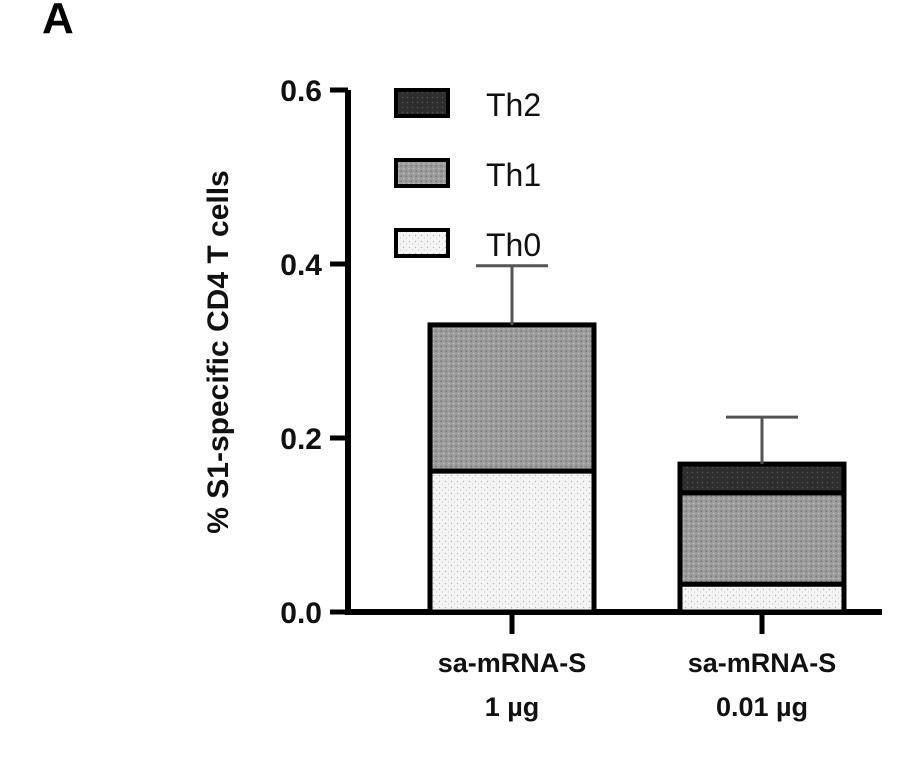 Image resolution: width=913 pixels, height=774 pixels. I want to click on legend: Th2 Th1 Th0, so click(467, 175).